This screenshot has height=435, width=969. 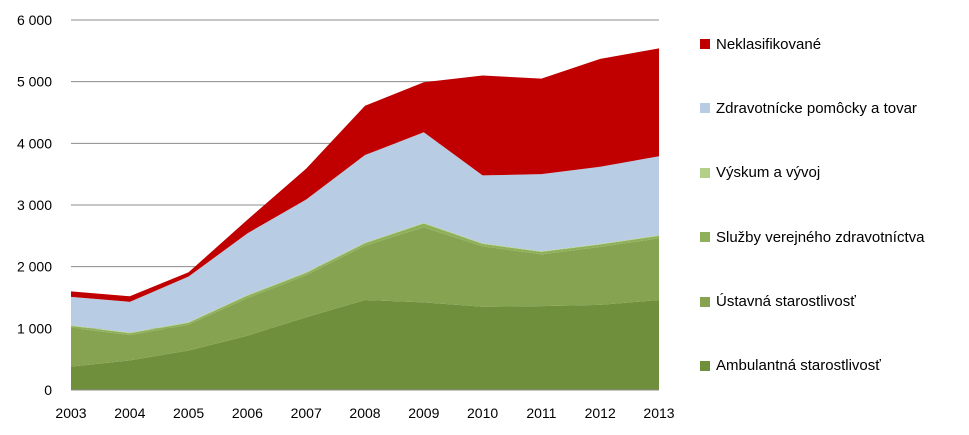 What do you see at coordinates (306, 413) in the screenshot?
I see `x-tick-label: 2007` at bounding box center [306, 413].